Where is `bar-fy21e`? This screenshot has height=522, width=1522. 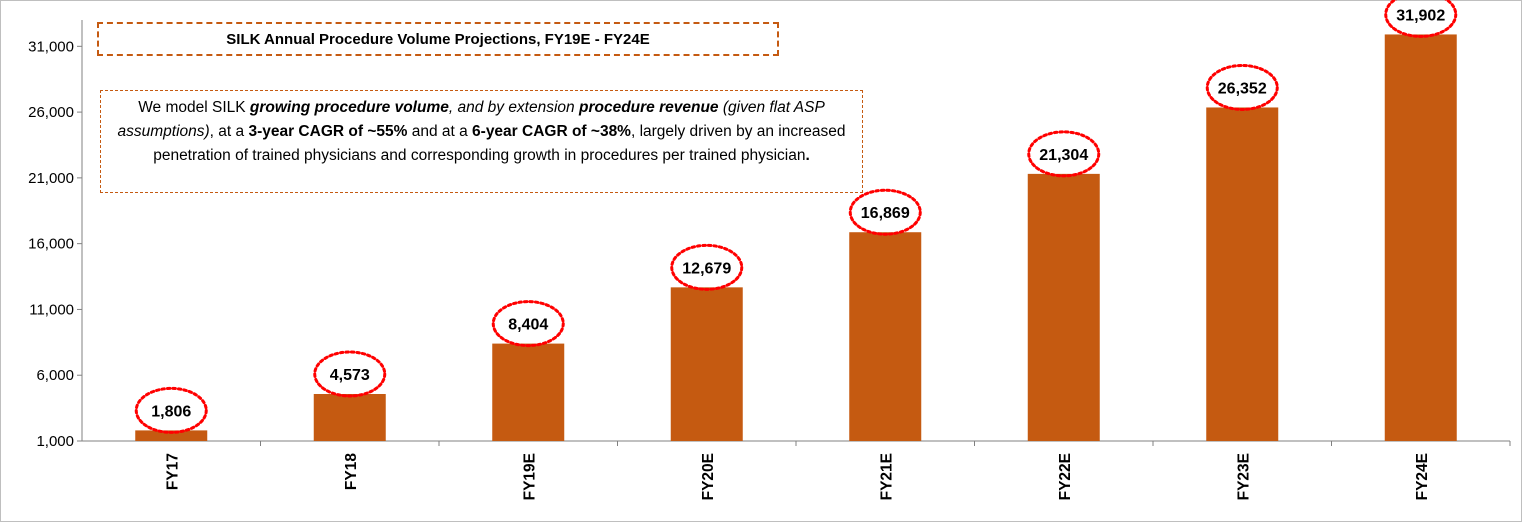 bar-fy21e is located at coordinates (885, 336).